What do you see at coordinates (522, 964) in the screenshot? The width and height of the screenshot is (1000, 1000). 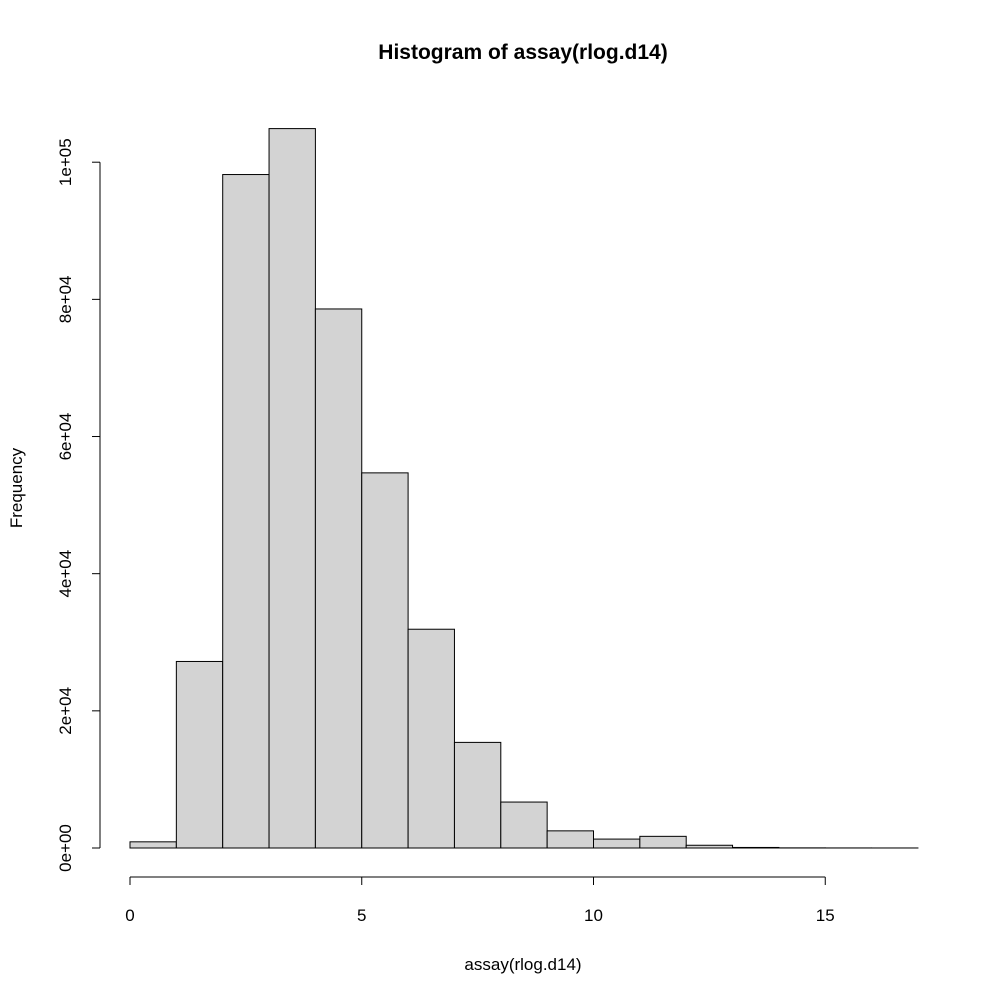 I see `x-axis-label: assay(rlog.d14)` at bounding box center [522, 964].